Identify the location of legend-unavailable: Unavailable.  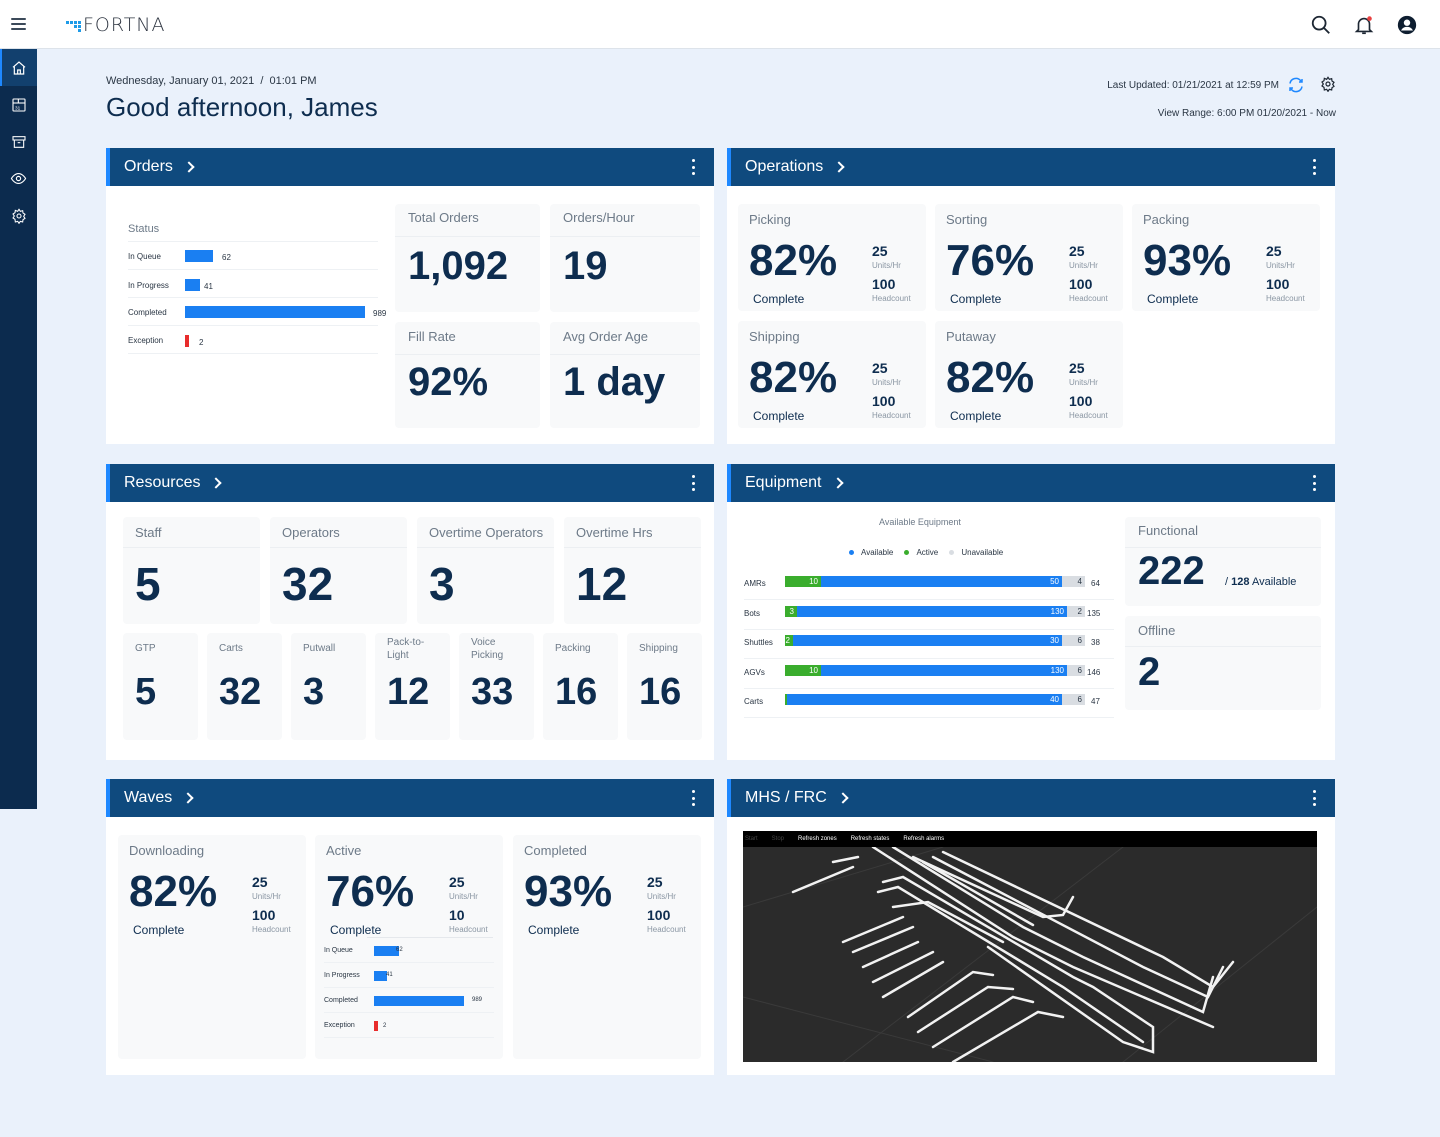
(976, 552).